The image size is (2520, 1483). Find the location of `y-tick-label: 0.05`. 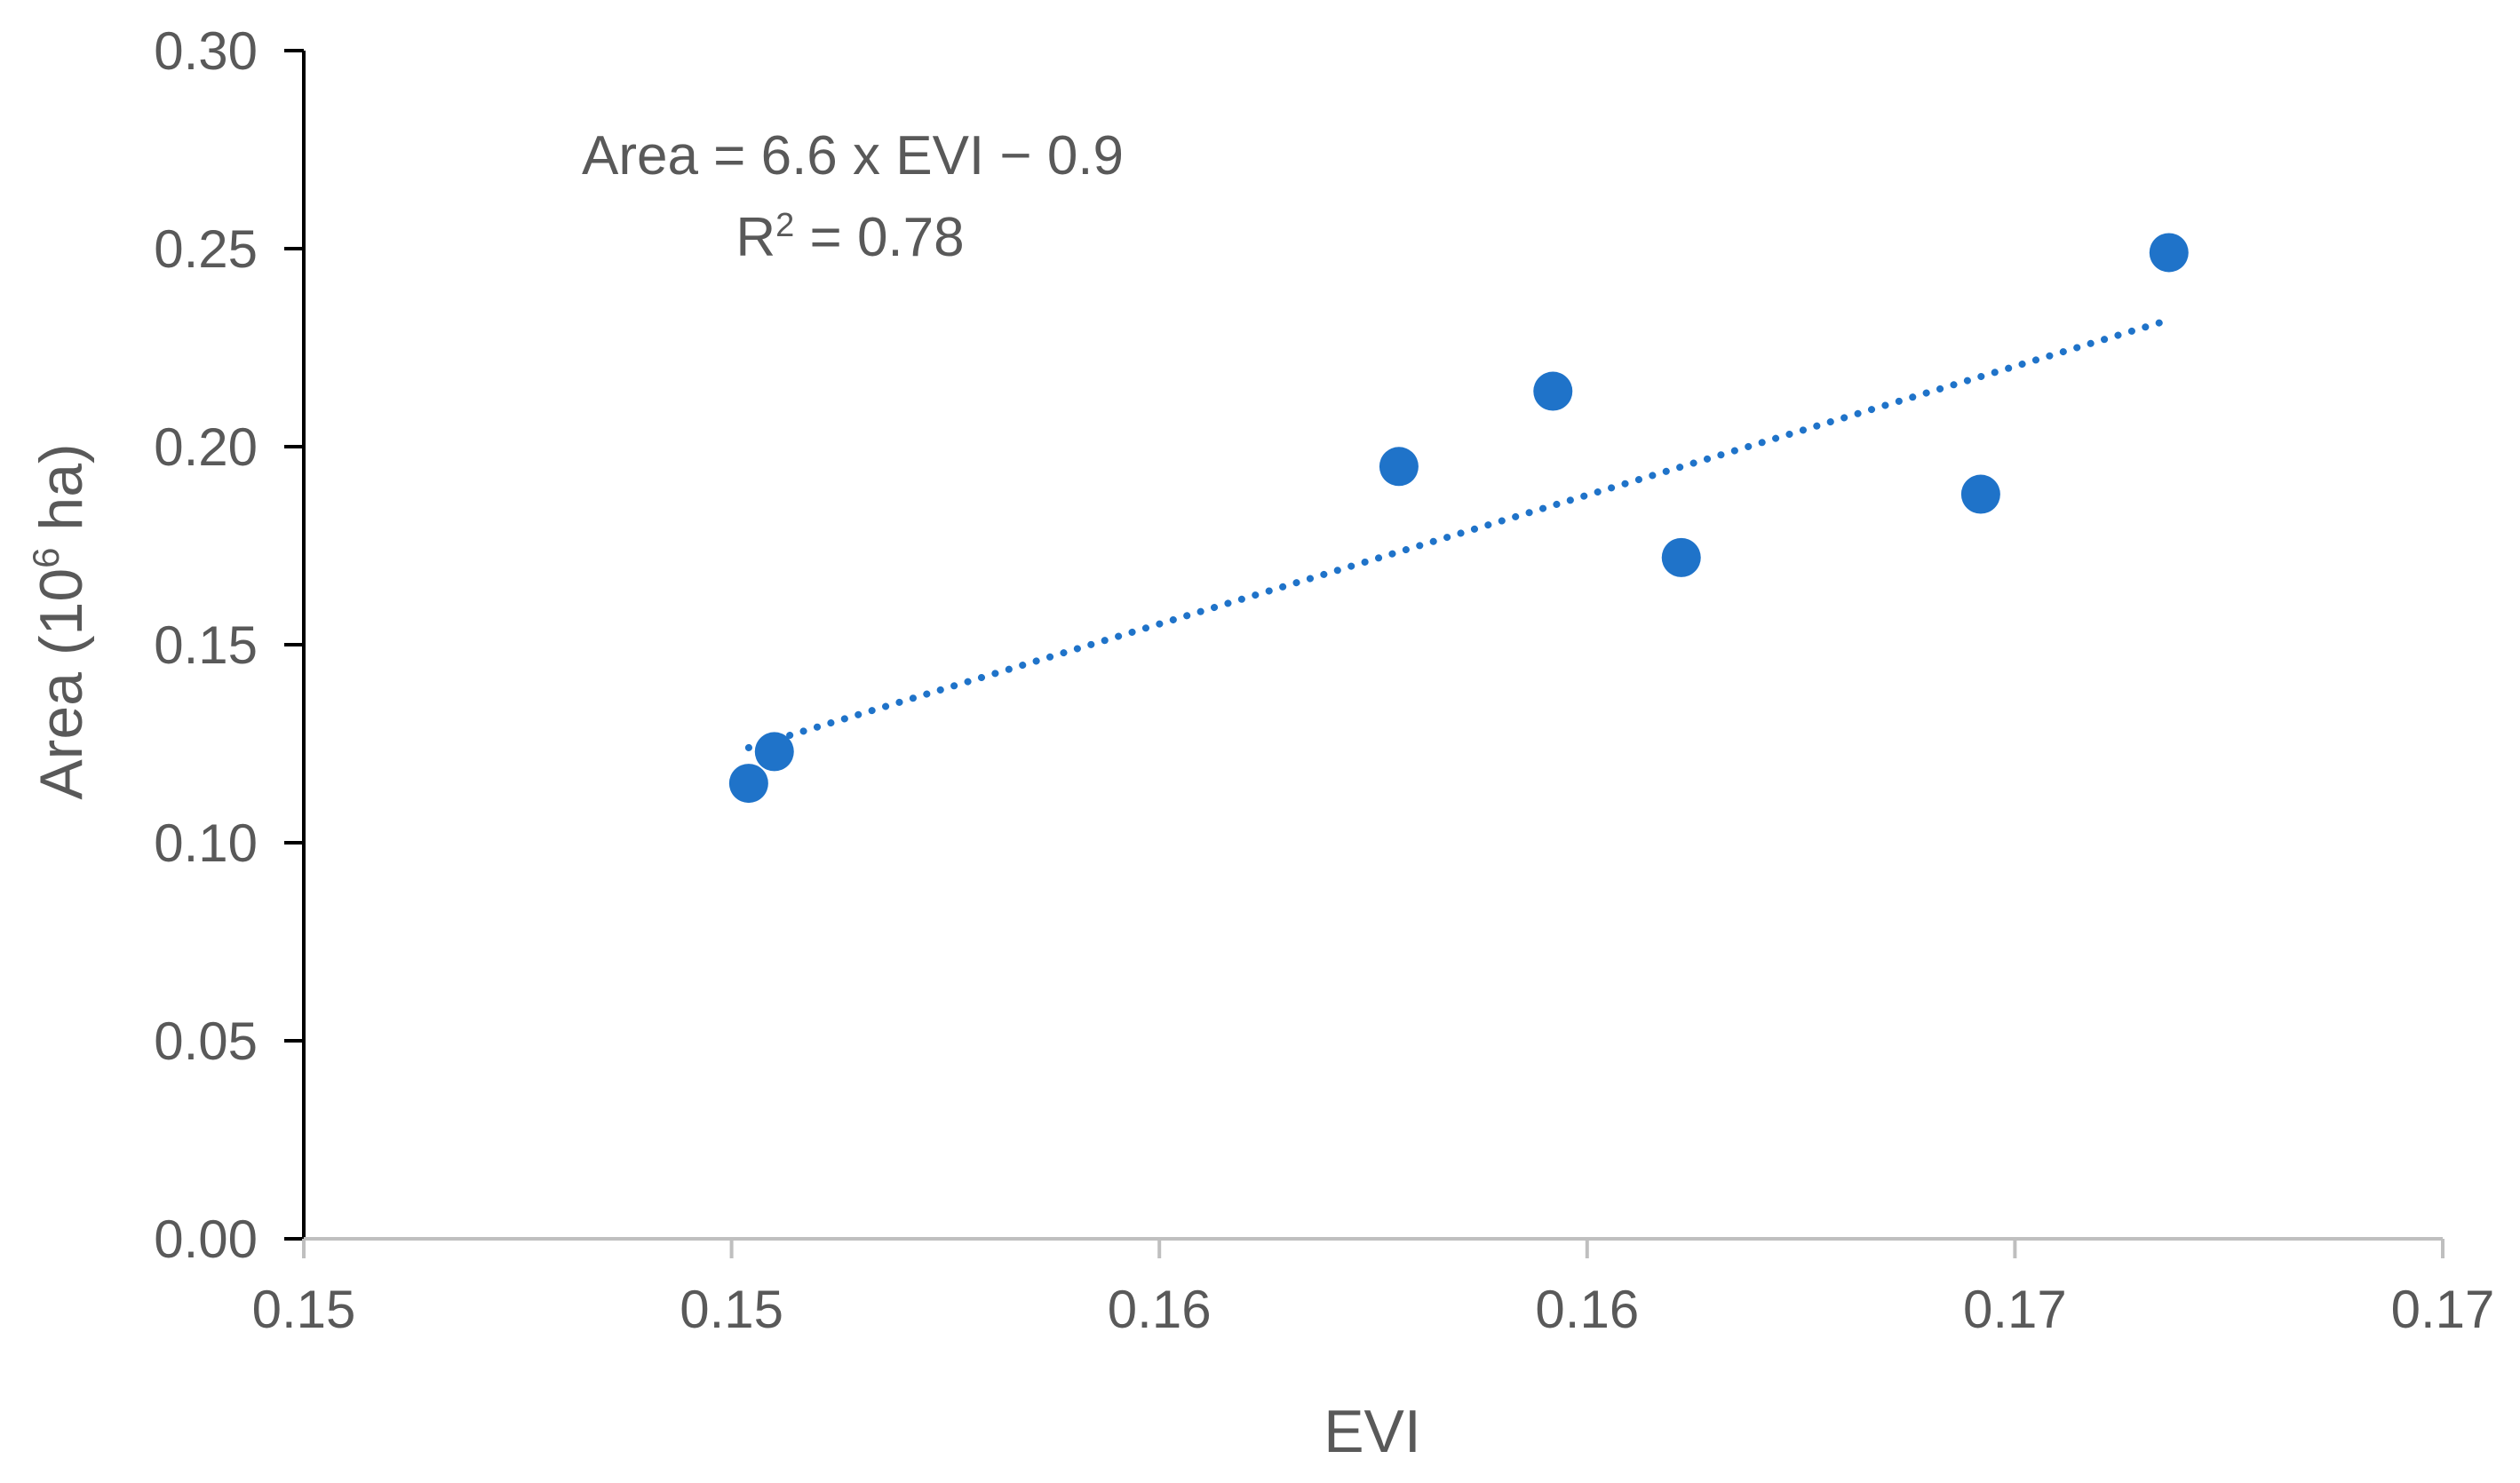

y-tick-label: 0.05 is located at coordinates (206, 1041).